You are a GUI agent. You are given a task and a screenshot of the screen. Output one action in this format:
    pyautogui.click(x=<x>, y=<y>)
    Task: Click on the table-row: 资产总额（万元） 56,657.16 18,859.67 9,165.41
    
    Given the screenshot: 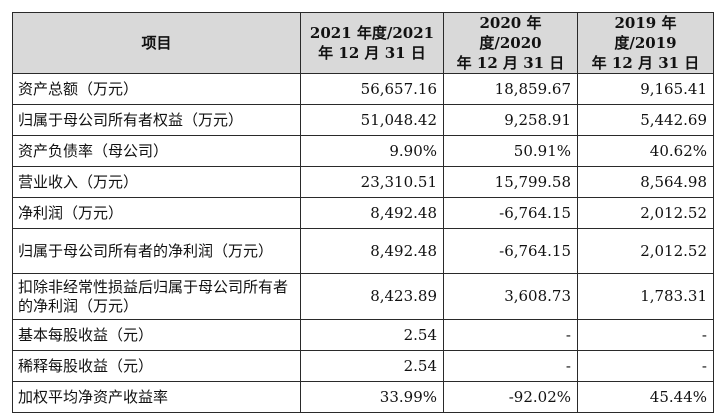 What is the action you would take?
    pyautogui.click(x=363, y=89)
    